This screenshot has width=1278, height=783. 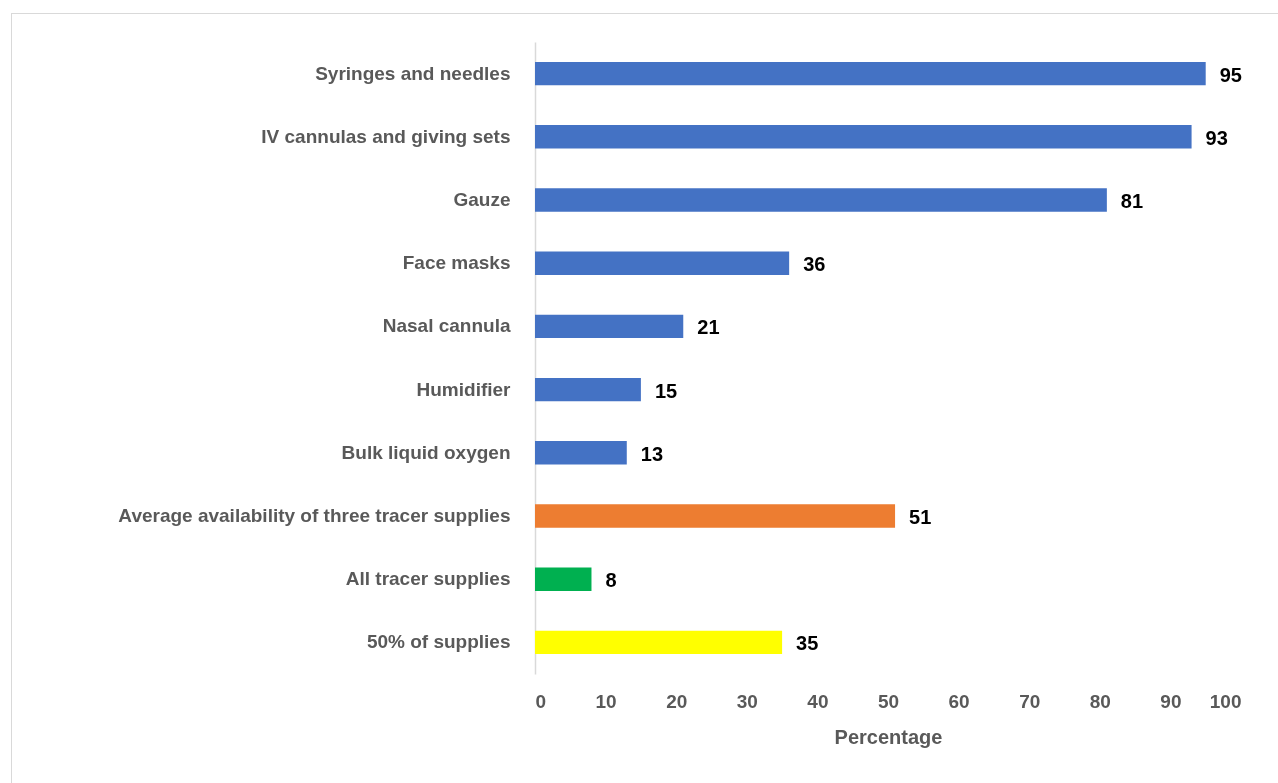 What do you see at coordinates (1132, 201) in the screenshot?
I see `data-label: 81` at bounding box center [1132, 201].